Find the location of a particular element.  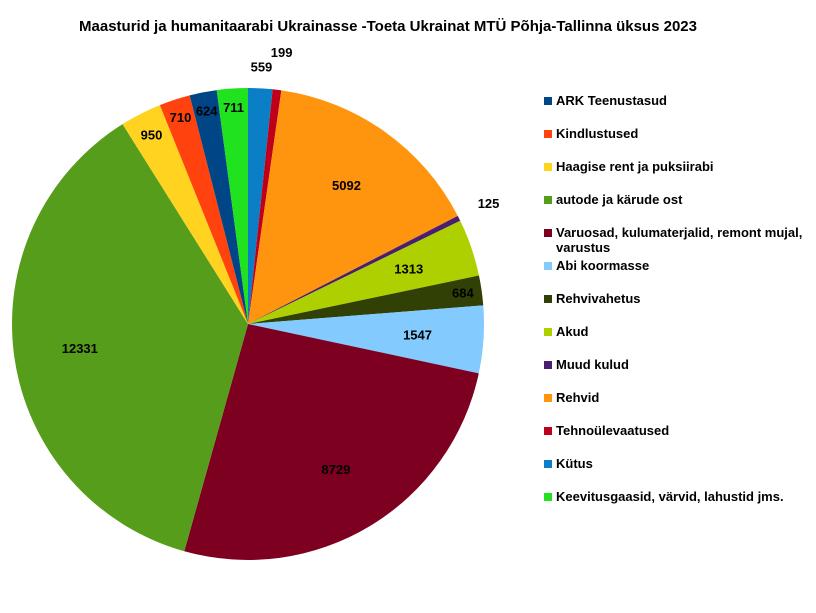

slice-value-label: 684 is located at coordinates (463, 293).